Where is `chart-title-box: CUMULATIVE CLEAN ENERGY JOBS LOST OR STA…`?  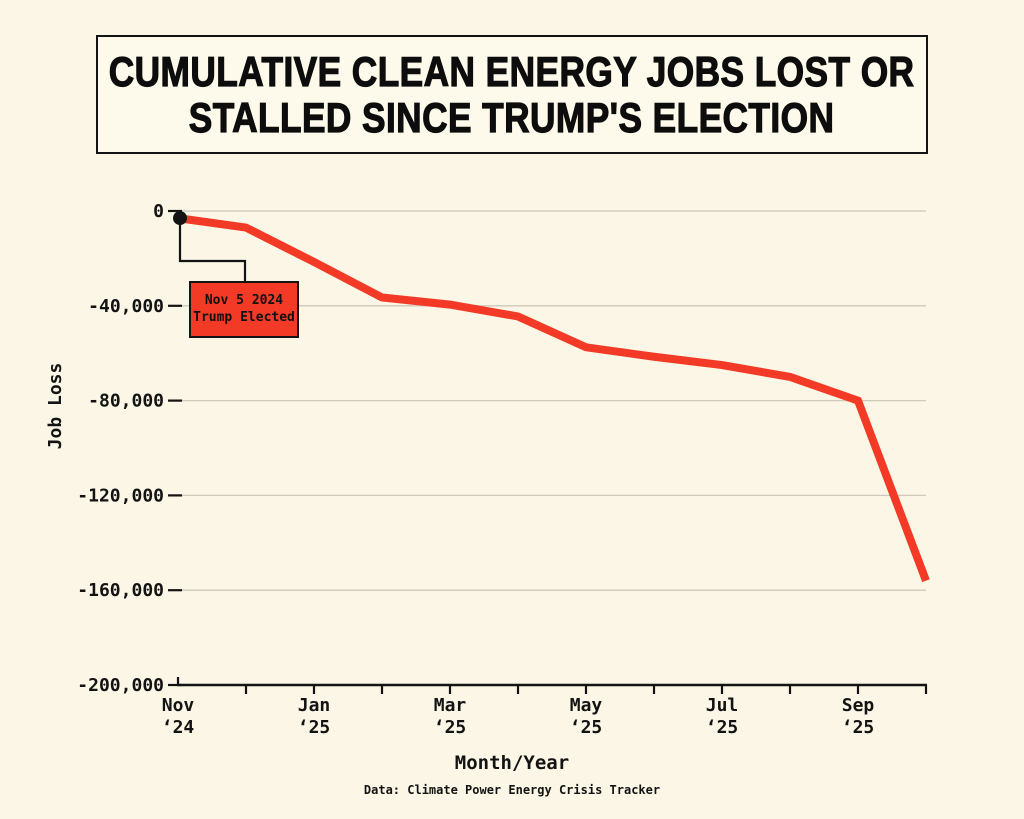 chart-title-box: CUMULATIVE CLEAN ENERGY JOBS LOST OR STA… is located at coordinates (512, 94).